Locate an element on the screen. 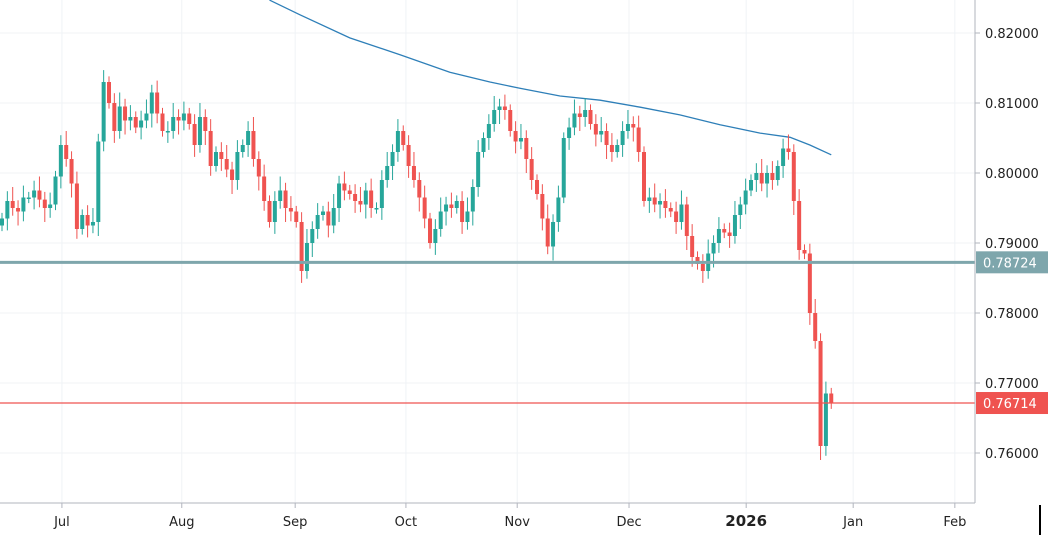 The image size is (1048, 535). time-axis: Jul Aug Sep Oct Nov Dec 2026 Jan Feb is located at coordinates (520, 518).